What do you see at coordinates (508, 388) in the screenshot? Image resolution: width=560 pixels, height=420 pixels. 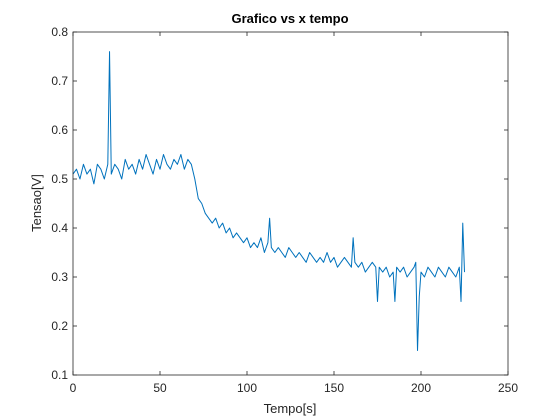 I see `x-tick-label: 250` at bounding box center [508, 388].